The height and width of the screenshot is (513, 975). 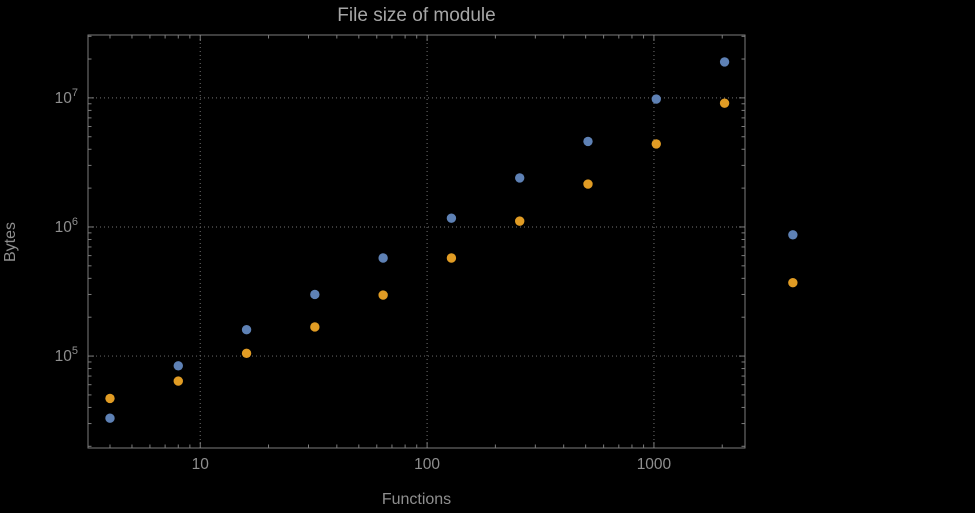 What do you see at coordinates (201, 464) in the screenshot?
I see `x-tick-label: 10` at bounding box center [201, 464].